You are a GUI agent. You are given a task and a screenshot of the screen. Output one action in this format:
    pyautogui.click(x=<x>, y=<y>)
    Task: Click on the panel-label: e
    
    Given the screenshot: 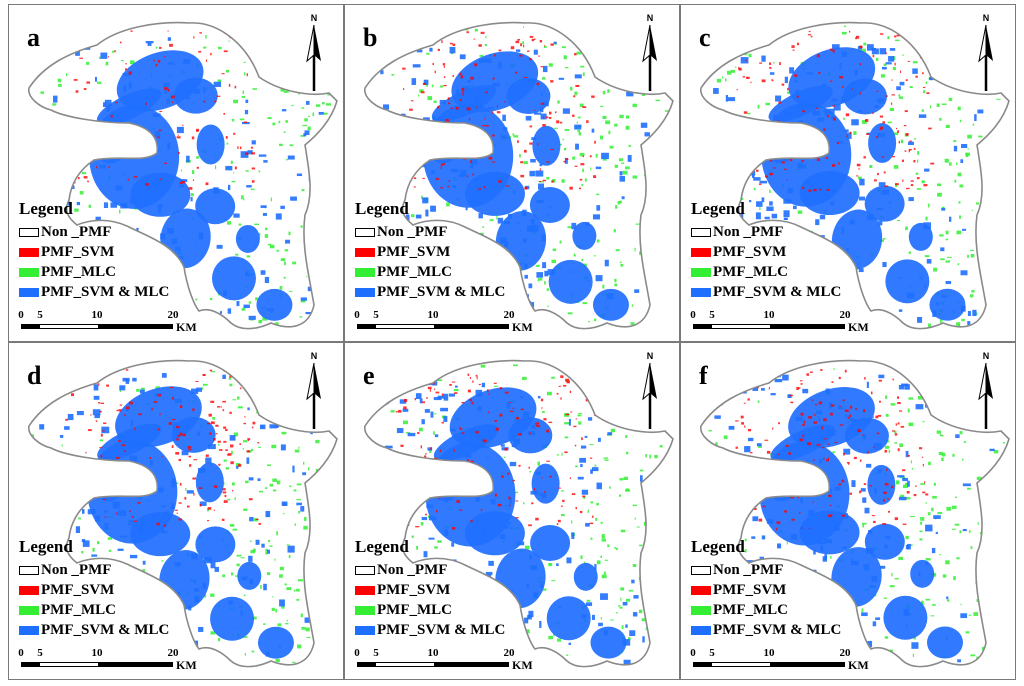 What is the action you would take?
    pyautogui.click(x=369, y=375)
    